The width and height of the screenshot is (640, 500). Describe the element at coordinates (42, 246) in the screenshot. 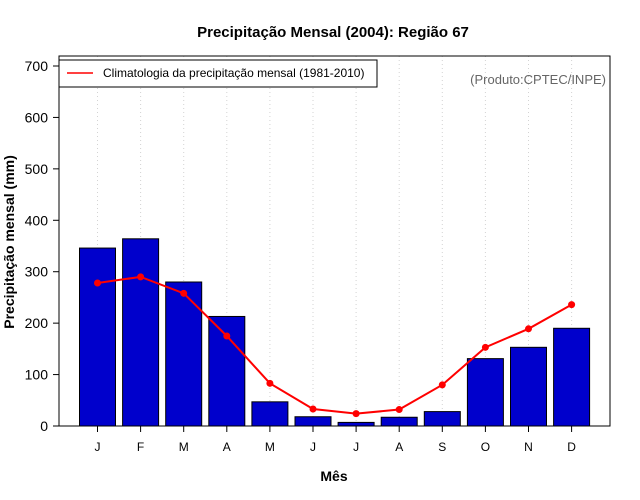

I see `y-axis: 0 100 200 300 400 500 600 700` at that location.